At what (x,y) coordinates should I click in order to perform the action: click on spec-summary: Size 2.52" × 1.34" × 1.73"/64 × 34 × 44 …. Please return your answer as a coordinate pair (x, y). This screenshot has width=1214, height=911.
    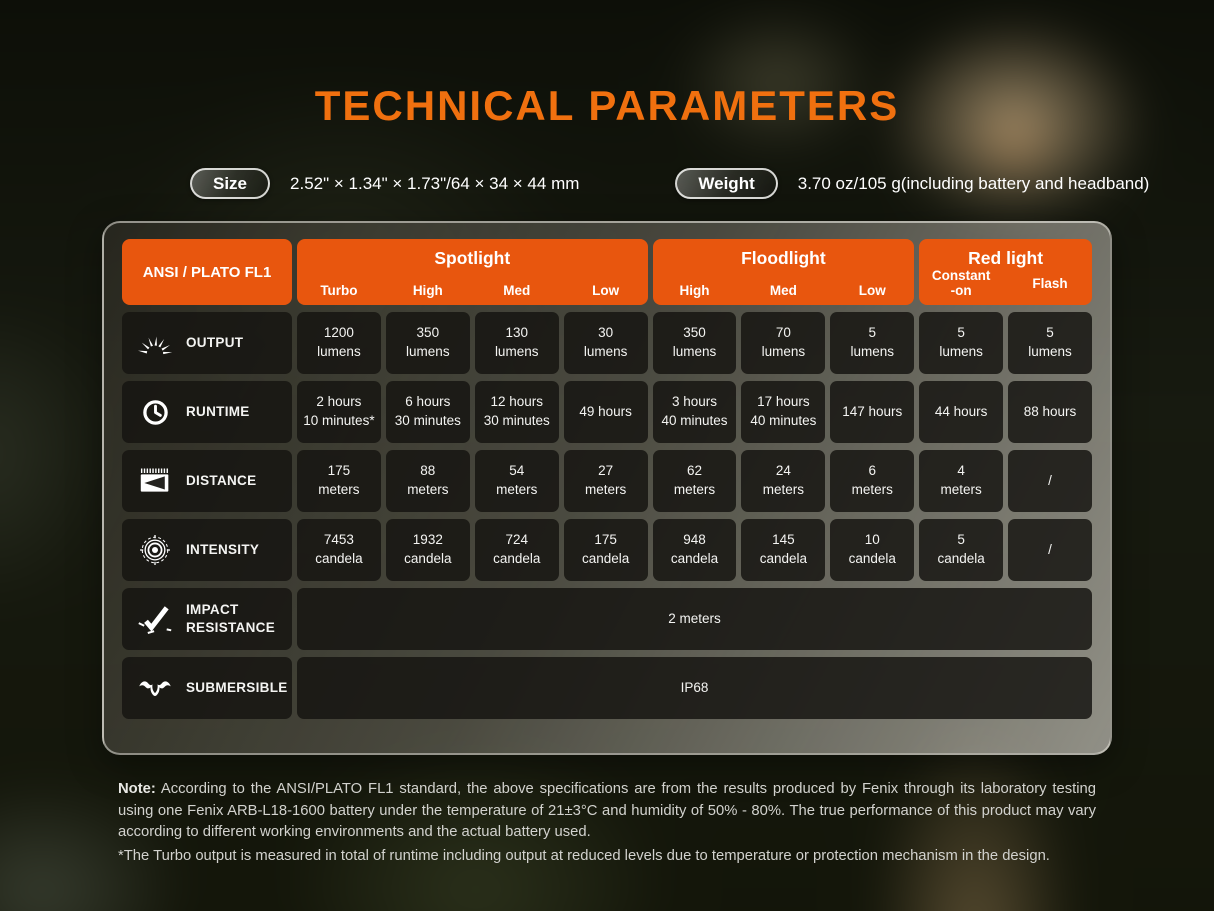
    Looking at the image, I should click on (702, 183).